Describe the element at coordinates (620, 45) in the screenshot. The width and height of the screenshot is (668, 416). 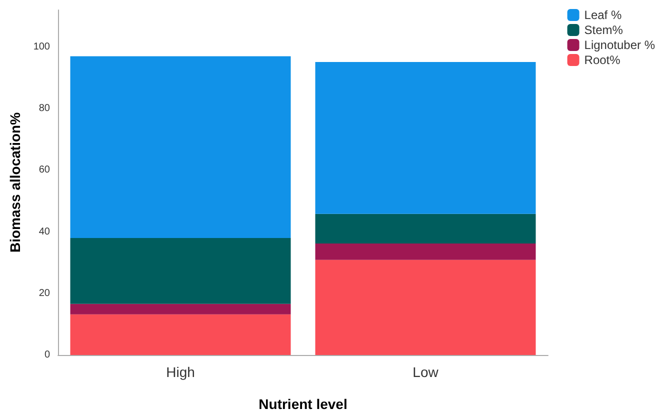
I see `legend-label: Lignotuber %` at that location.